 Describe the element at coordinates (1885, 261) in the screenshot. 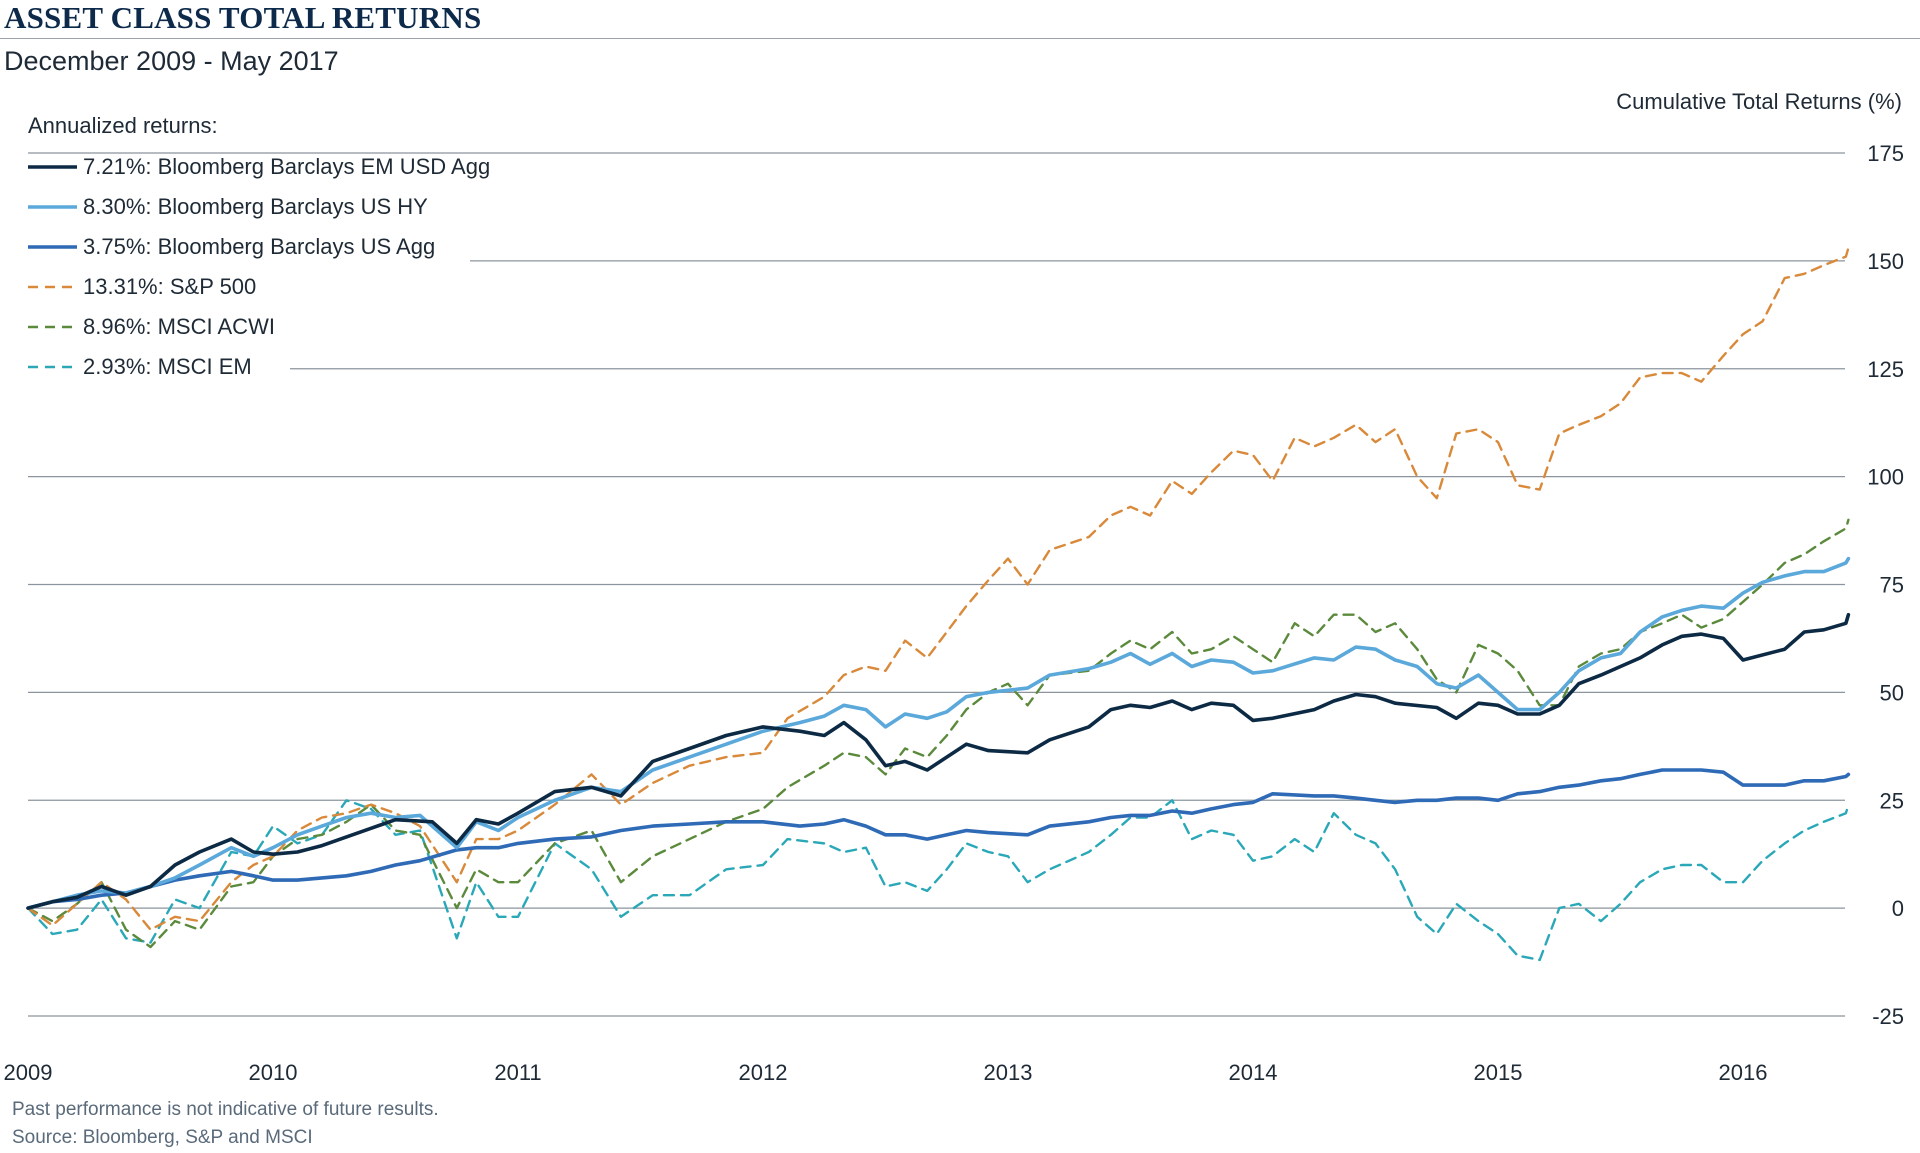

I see `y-tick-label: 150` at that location.